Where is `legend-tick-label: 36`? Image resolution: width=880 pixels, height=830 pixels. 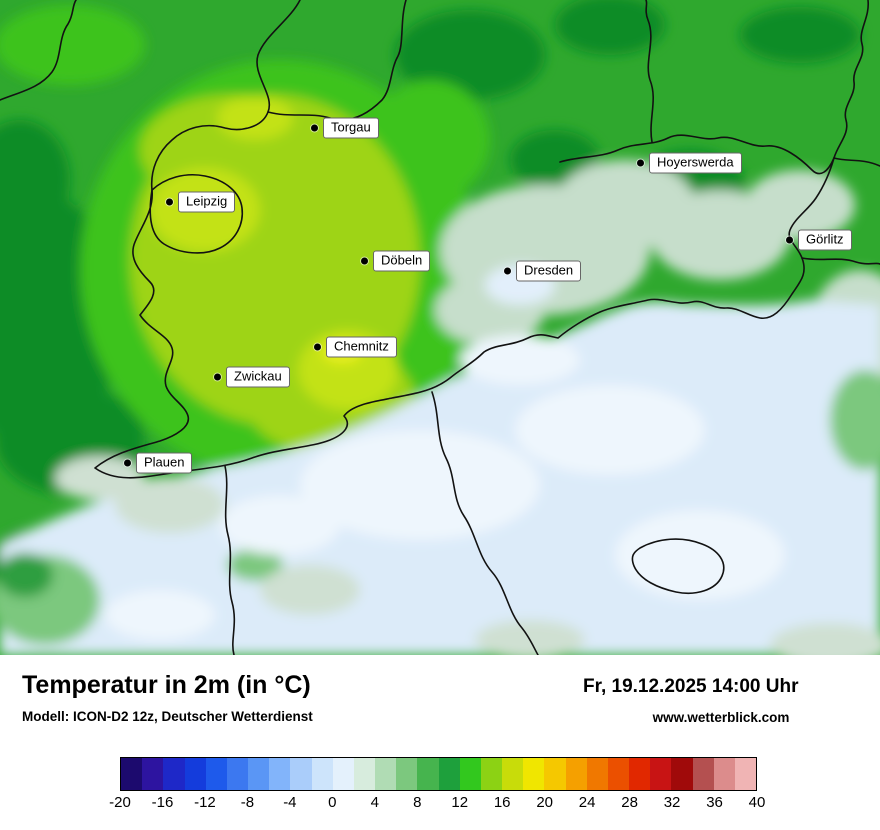 legend-tick-label: 36 is located at coordinates (714, 802).